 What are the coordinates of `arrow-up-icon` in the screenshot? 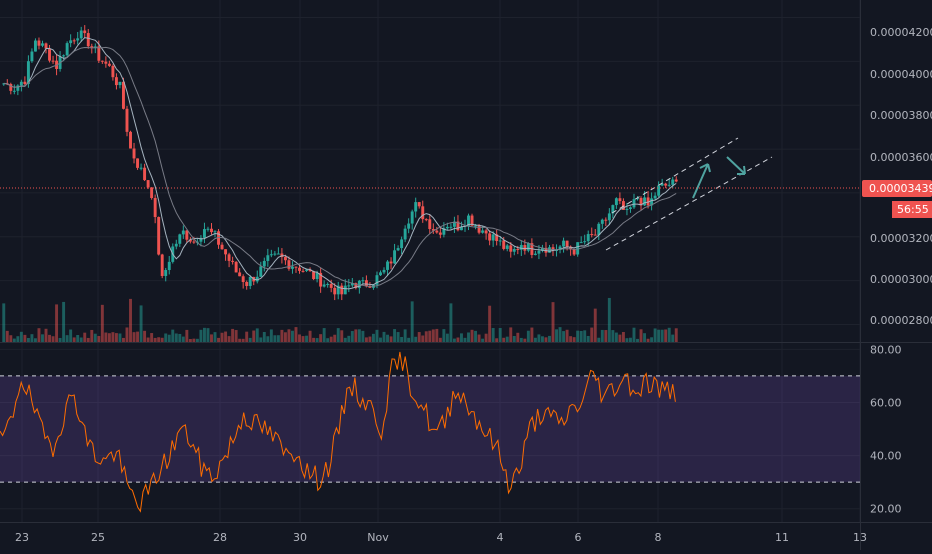 It's located at (701, 181).